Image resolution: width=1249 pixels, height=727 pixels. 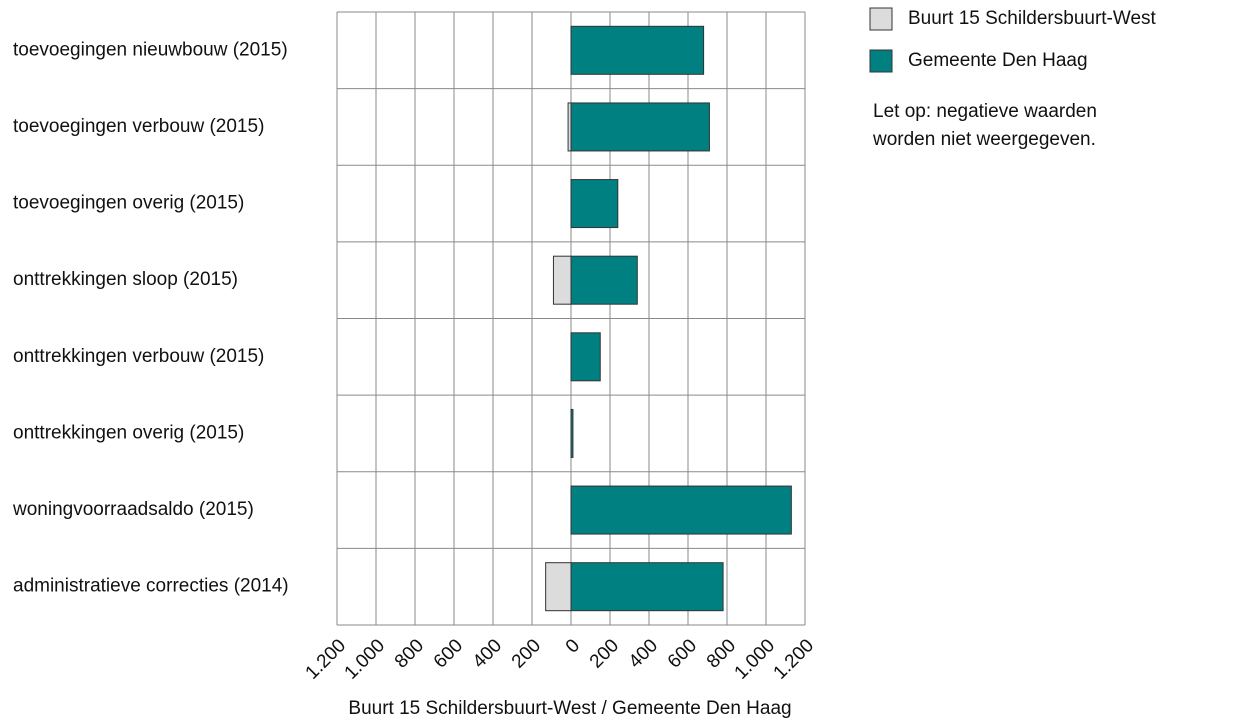 I want to click on y-tick-label: onttrekkingen sloop (2015), so click(x=125, y=279).